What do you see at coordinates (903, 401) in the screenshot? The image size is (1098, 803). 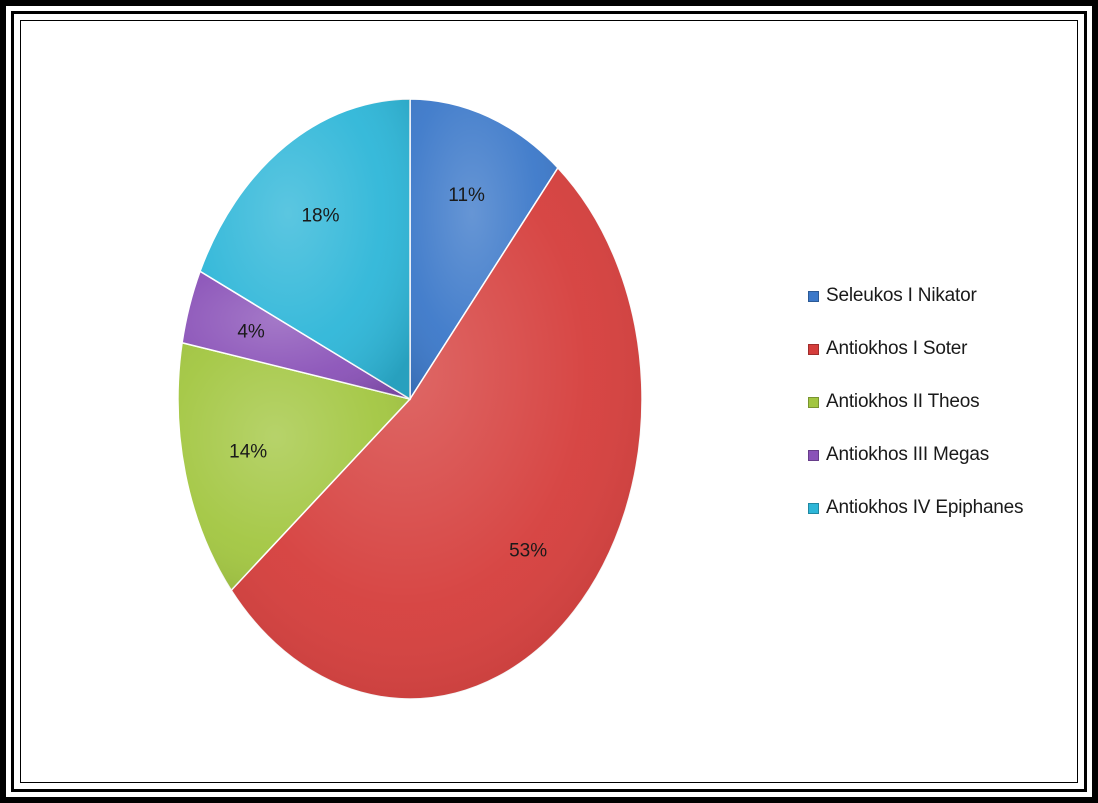 I see `legend-label: Antiokhos II Theos` at bounding box center [903, 401].